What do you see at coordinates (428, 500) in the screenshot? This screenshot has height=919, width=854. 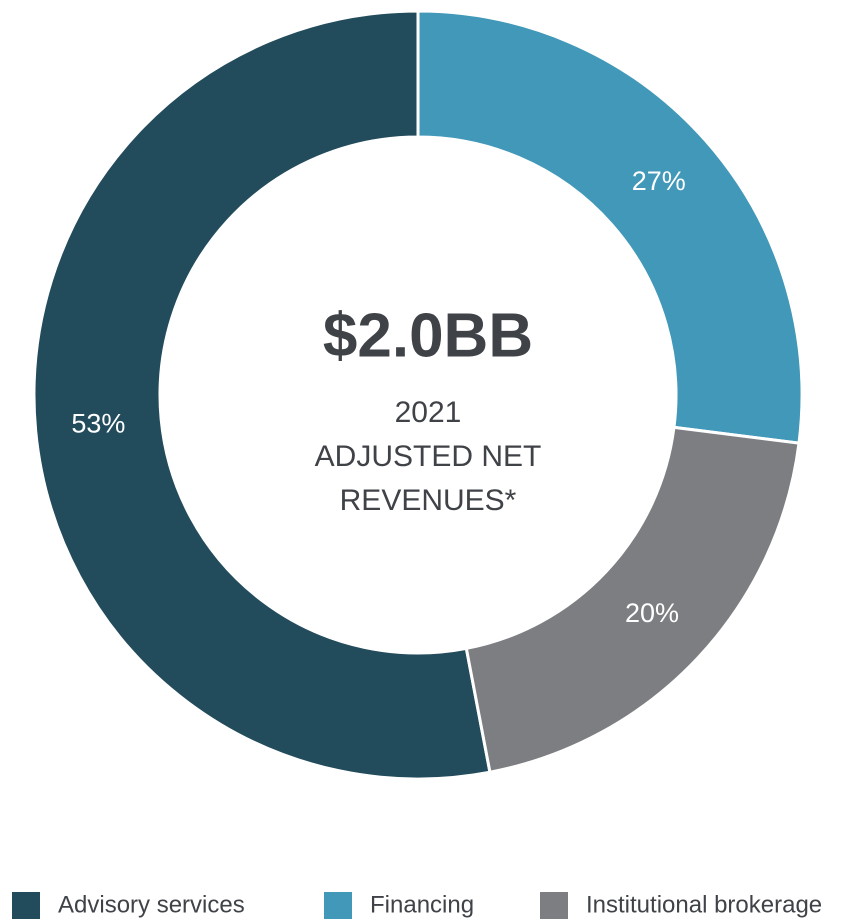 I see `center-label: REVENUES*` at bounding box center [428, 500].